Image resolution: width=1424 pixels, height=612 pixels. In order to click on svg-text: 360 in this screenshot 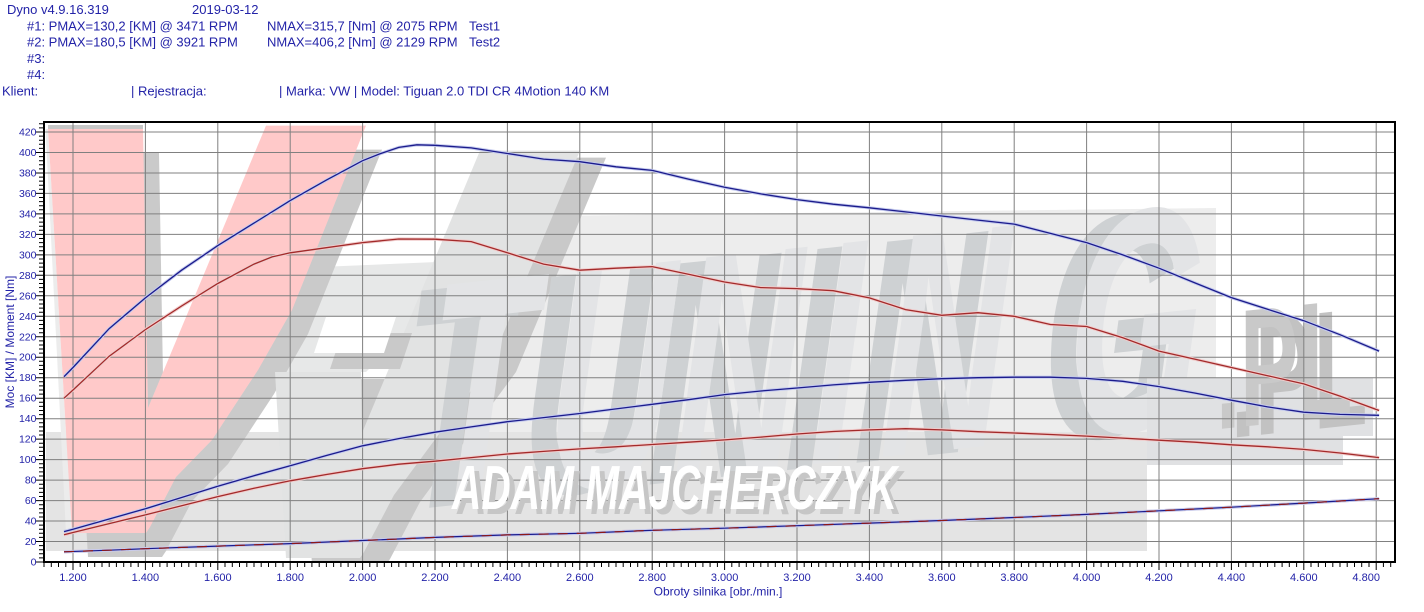, I will do `click(28, 194)`.